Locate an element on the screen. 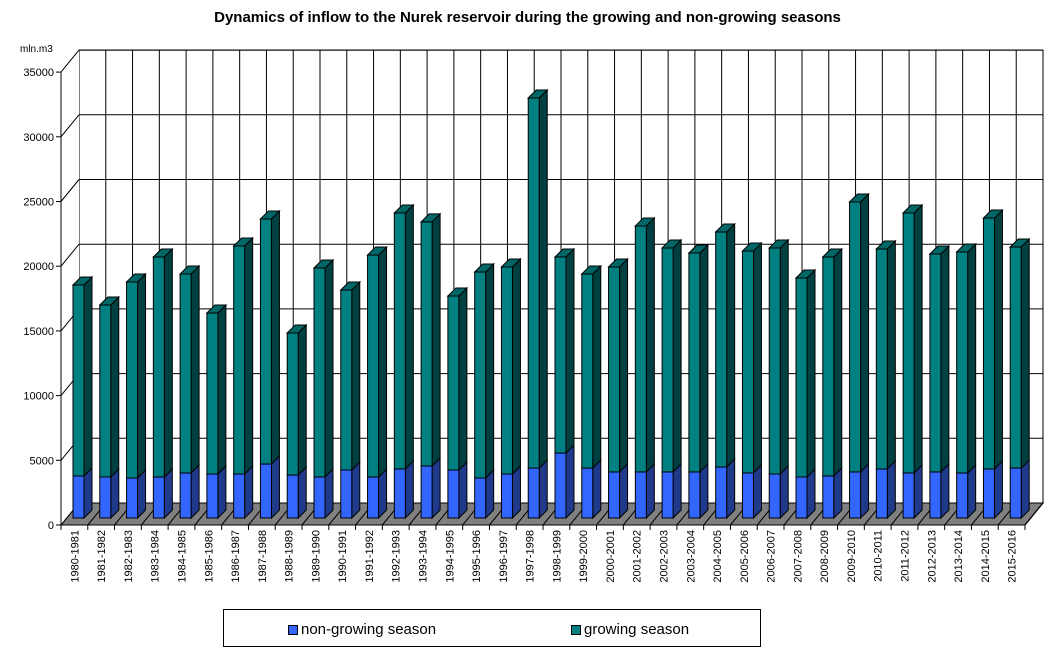  x-tick-label: 1993-1994 is located at coordinates (424, 556).